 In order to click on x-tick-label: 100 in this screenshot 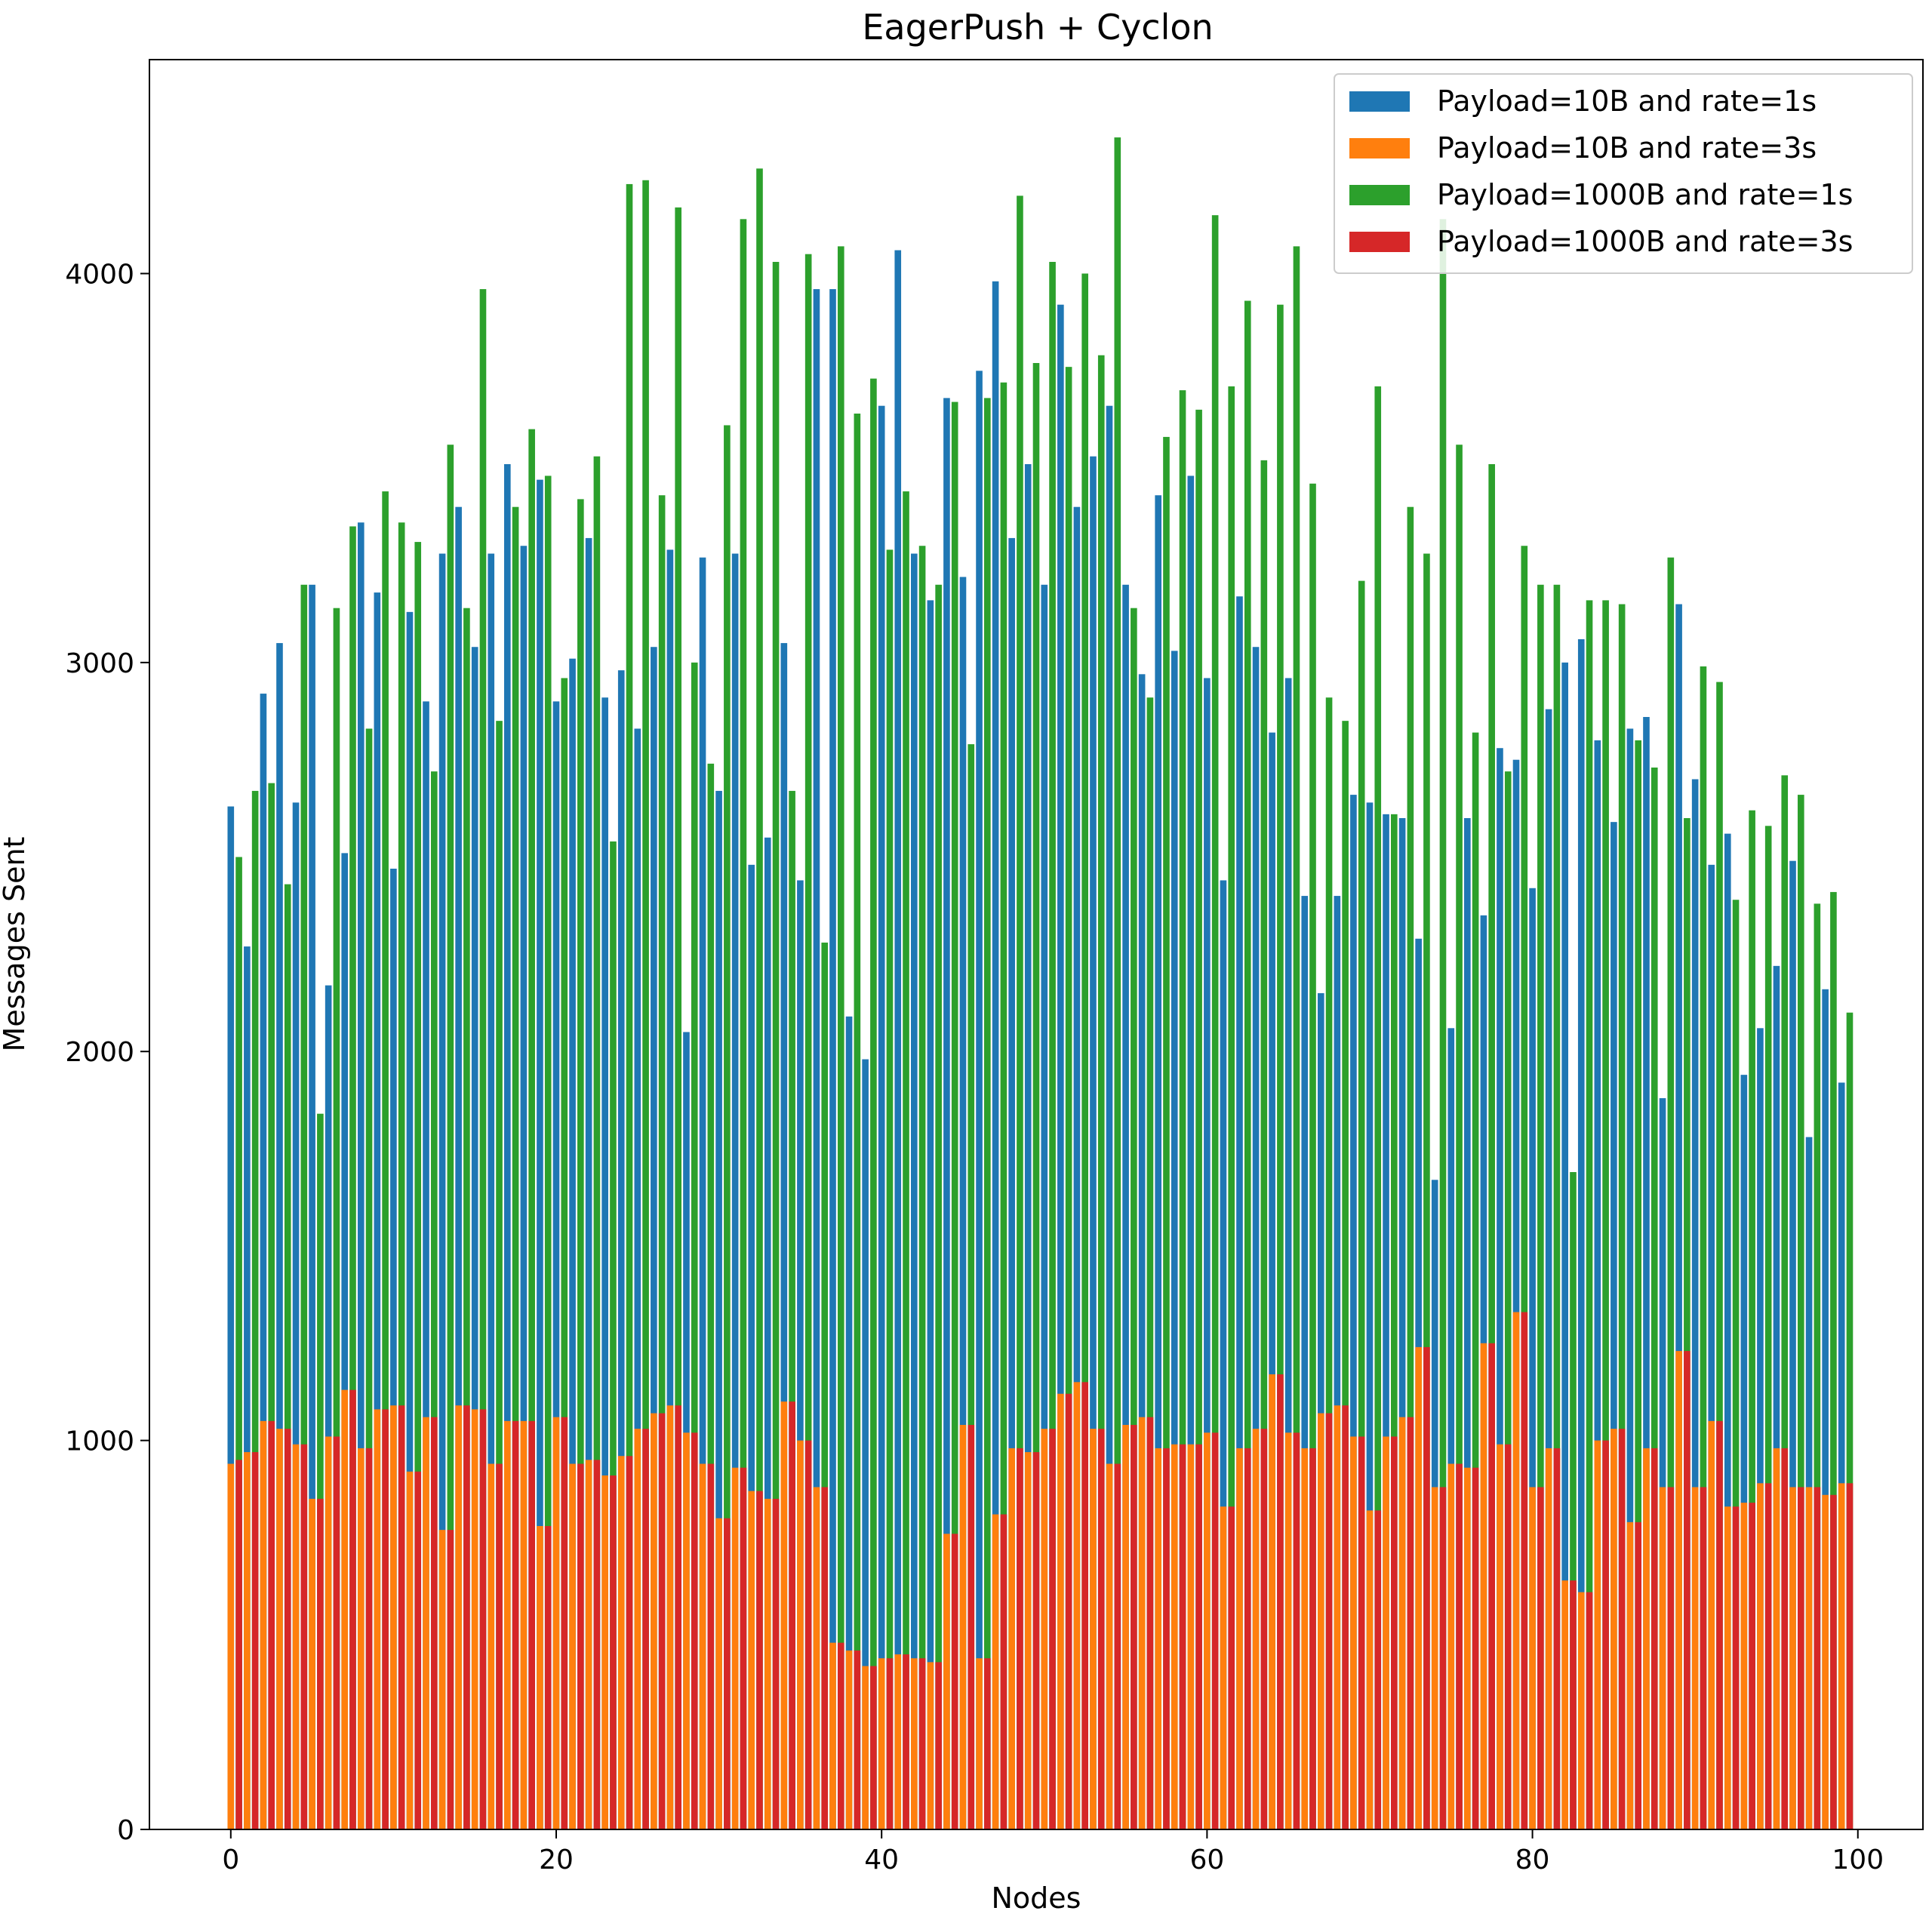, I will do `click(1858, 1860)`.